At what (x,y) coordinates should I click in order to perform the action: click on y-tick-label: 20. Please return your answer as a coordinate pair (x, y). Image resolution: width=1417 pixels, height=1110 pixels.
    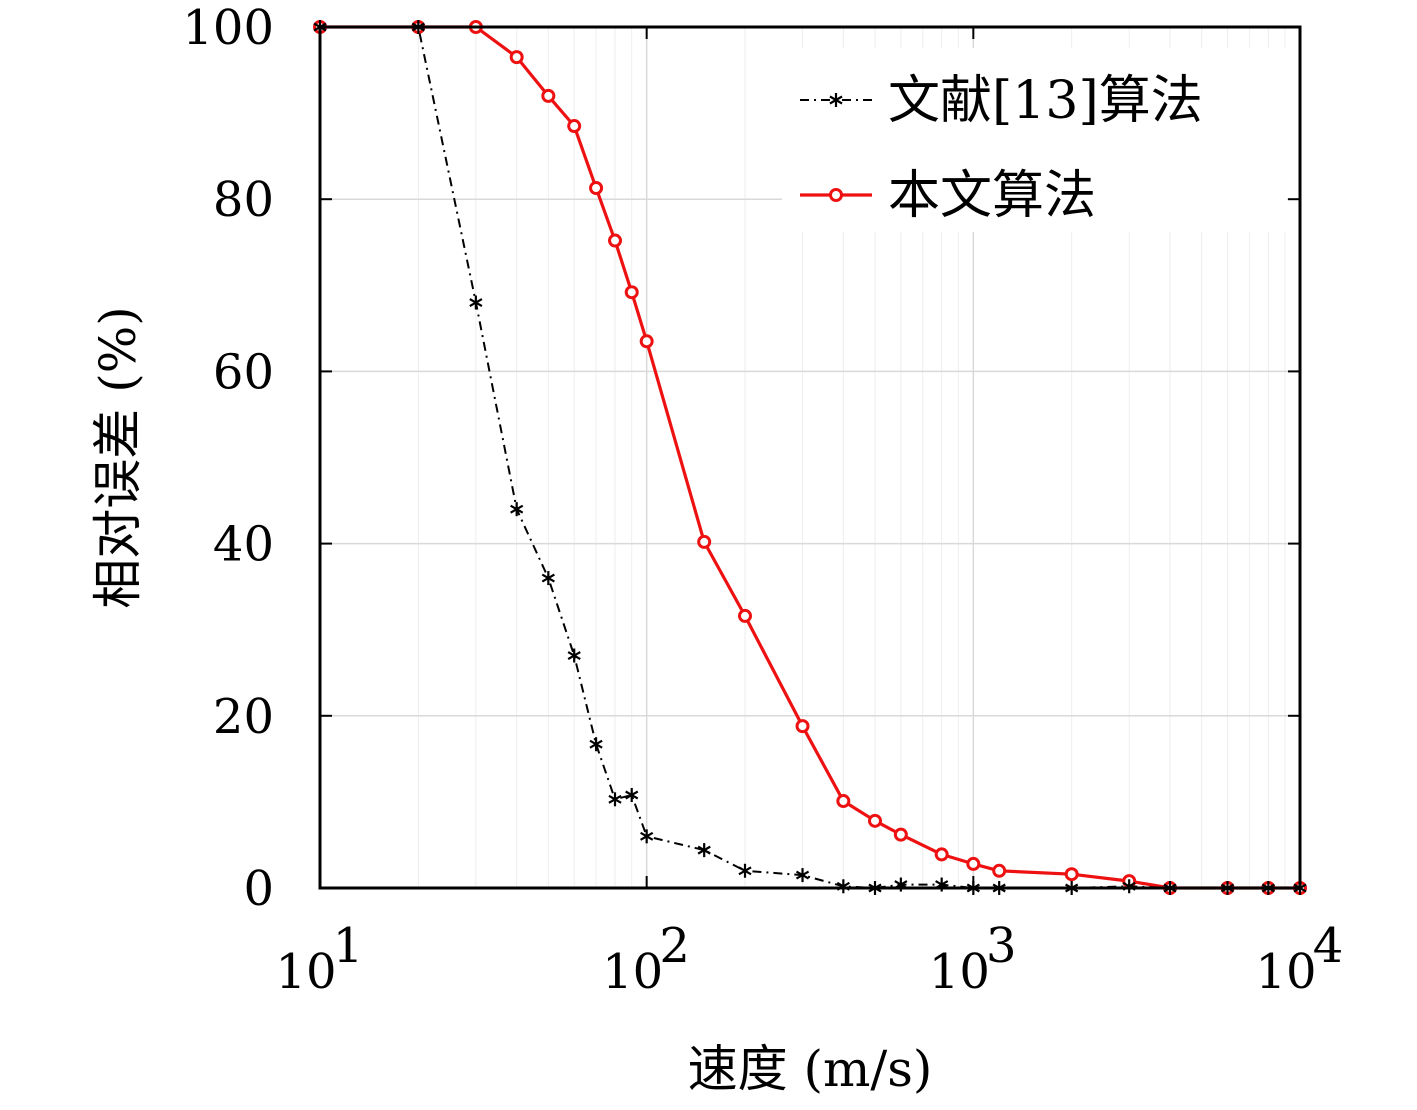
    Looking at the image, I should click on (243, 717).